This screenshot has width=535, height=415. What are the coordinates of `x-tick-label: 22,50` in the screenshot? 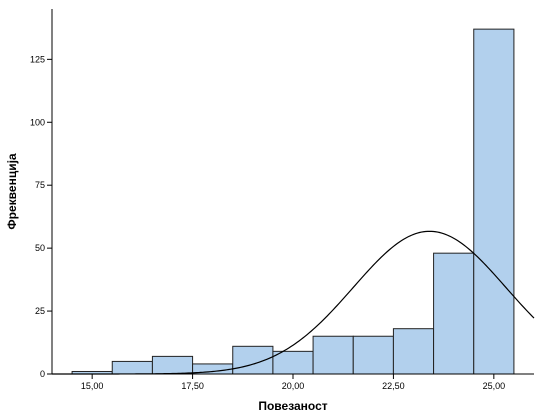 It's located at (393, 386).